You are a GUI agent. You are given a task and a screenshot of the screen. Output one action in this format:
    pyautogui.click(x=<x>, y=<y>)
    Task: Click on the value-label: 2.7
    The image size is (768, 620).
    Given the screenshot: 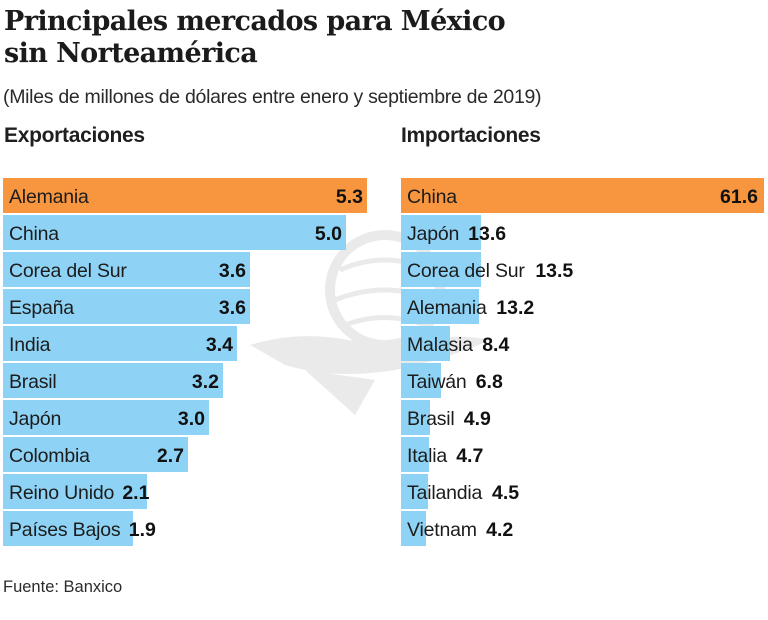 What is the action you would take?
    pyautogui.click(x=170, y=456)
    